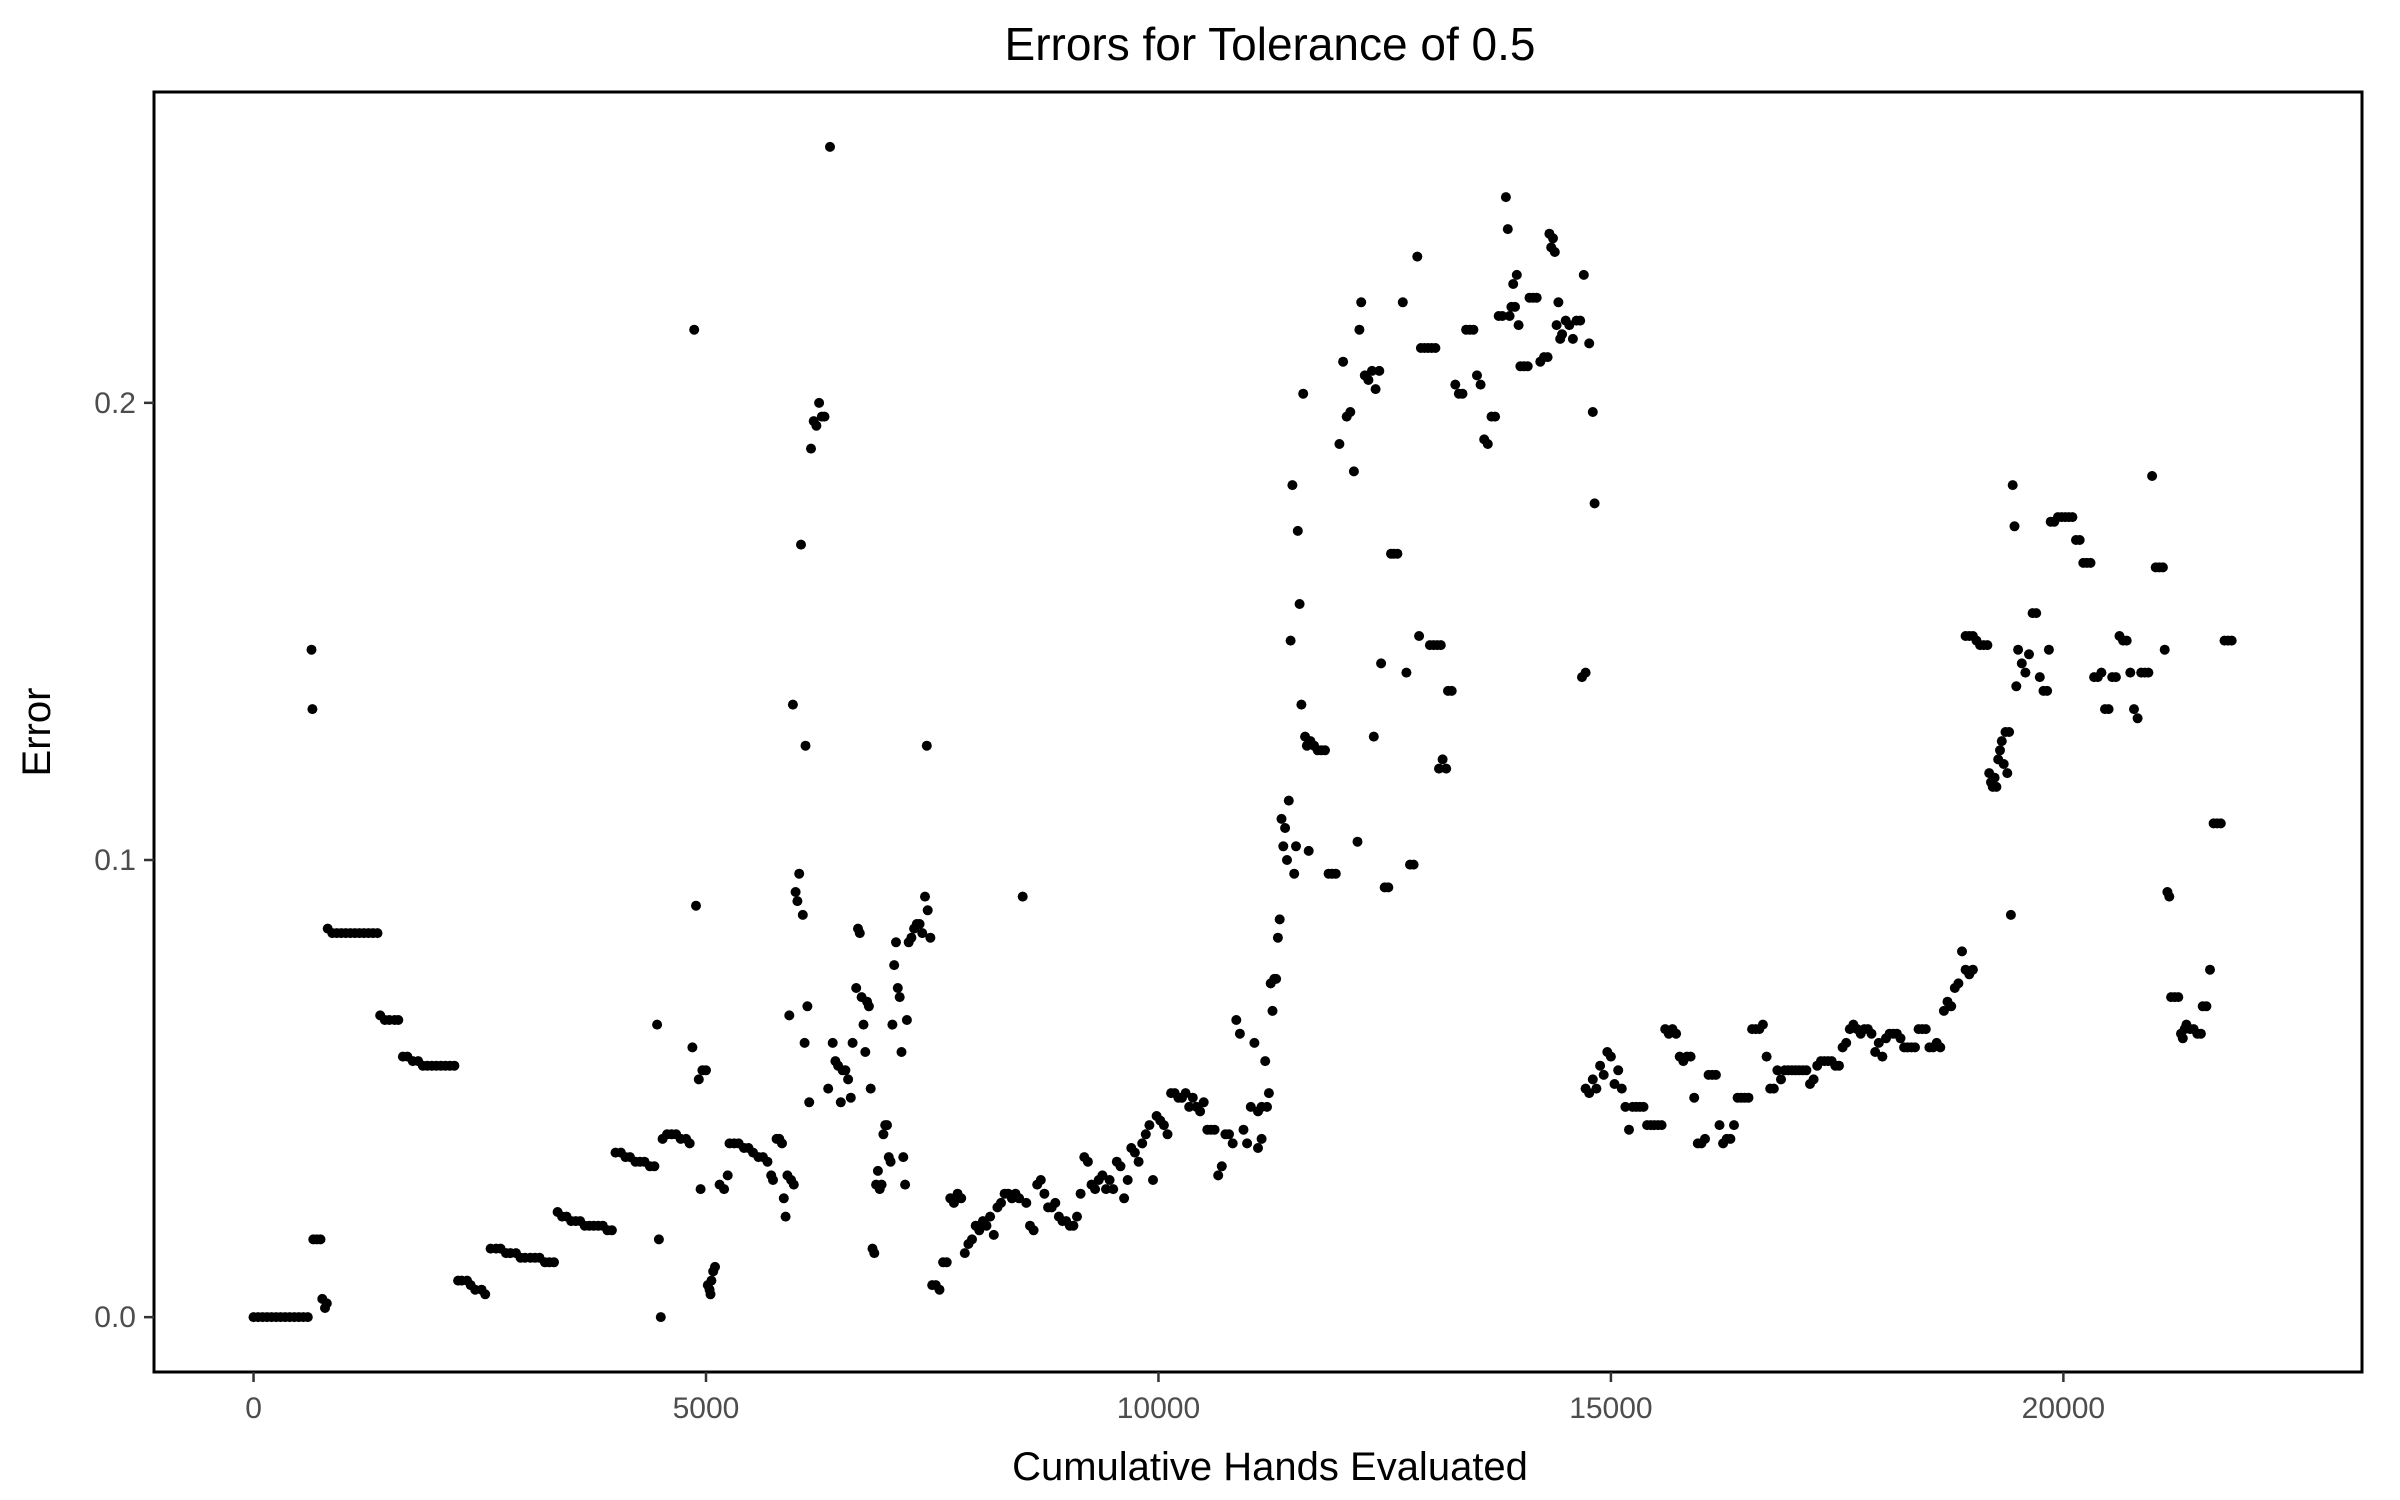  Describe the element at coordinates (1158, 1408) in the screenshot. I see `x-tick-label: 10000` at that location.